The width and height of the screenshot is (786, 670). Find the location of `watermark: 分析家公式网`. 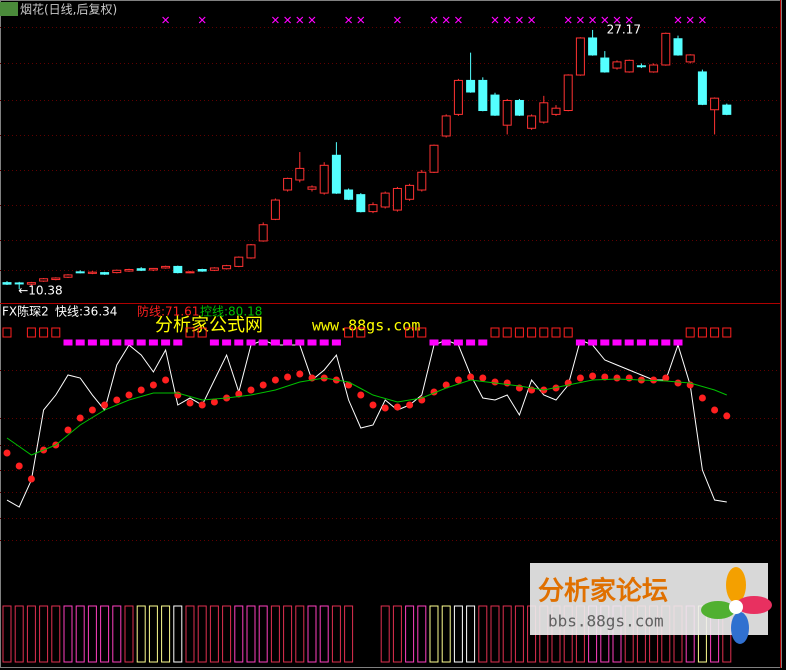

watermark: 分析家公式网 is located at coordinates (209, 325).